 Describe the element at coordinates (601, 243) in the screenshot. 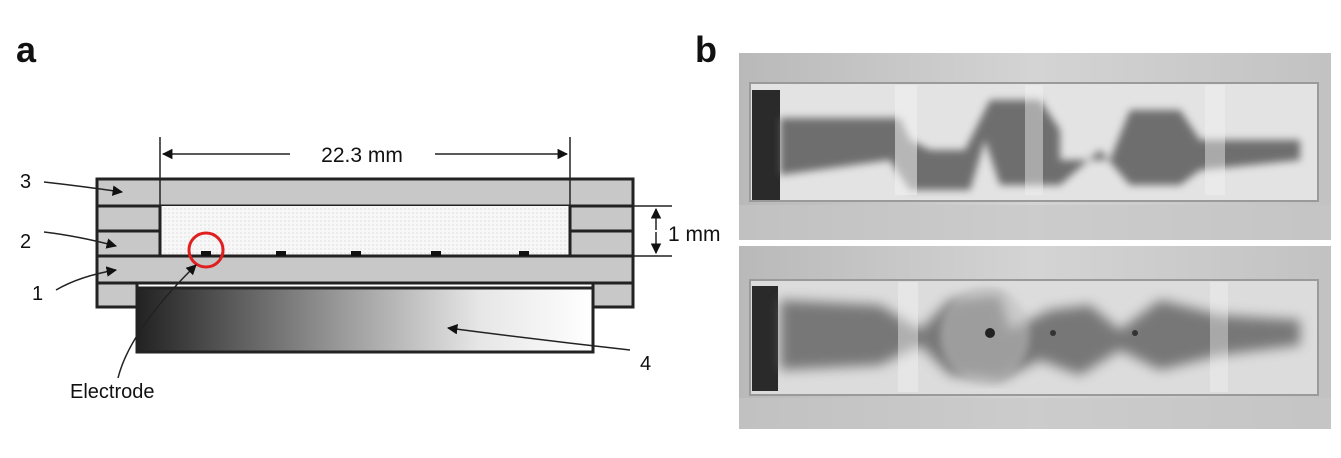

I see `layer-2-right-bottom` at that location.